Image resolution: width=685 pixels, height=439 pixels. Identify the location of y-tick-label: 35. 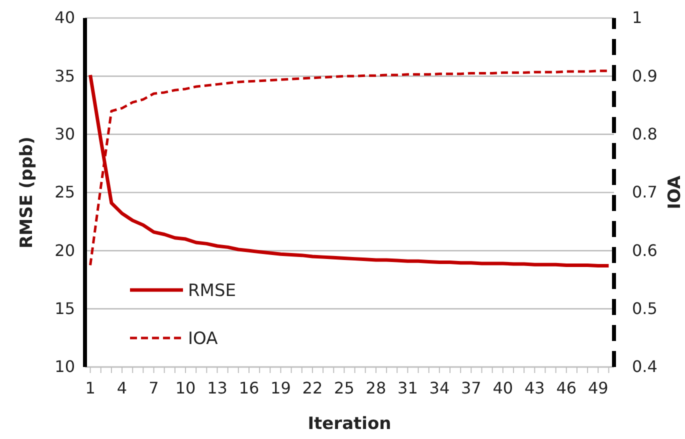
(64, 76).